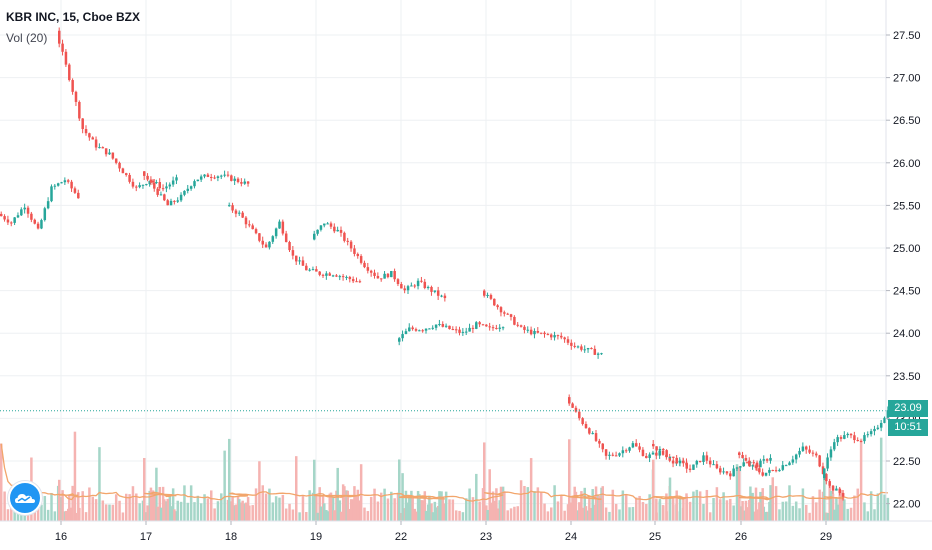 The width and height of the screenshot is (932, 550). Describe the element at coordinates (443, 532) in the screenshot. I see `time-axis: 16 17 18 19 22 23 24 25 26 29` at that location.